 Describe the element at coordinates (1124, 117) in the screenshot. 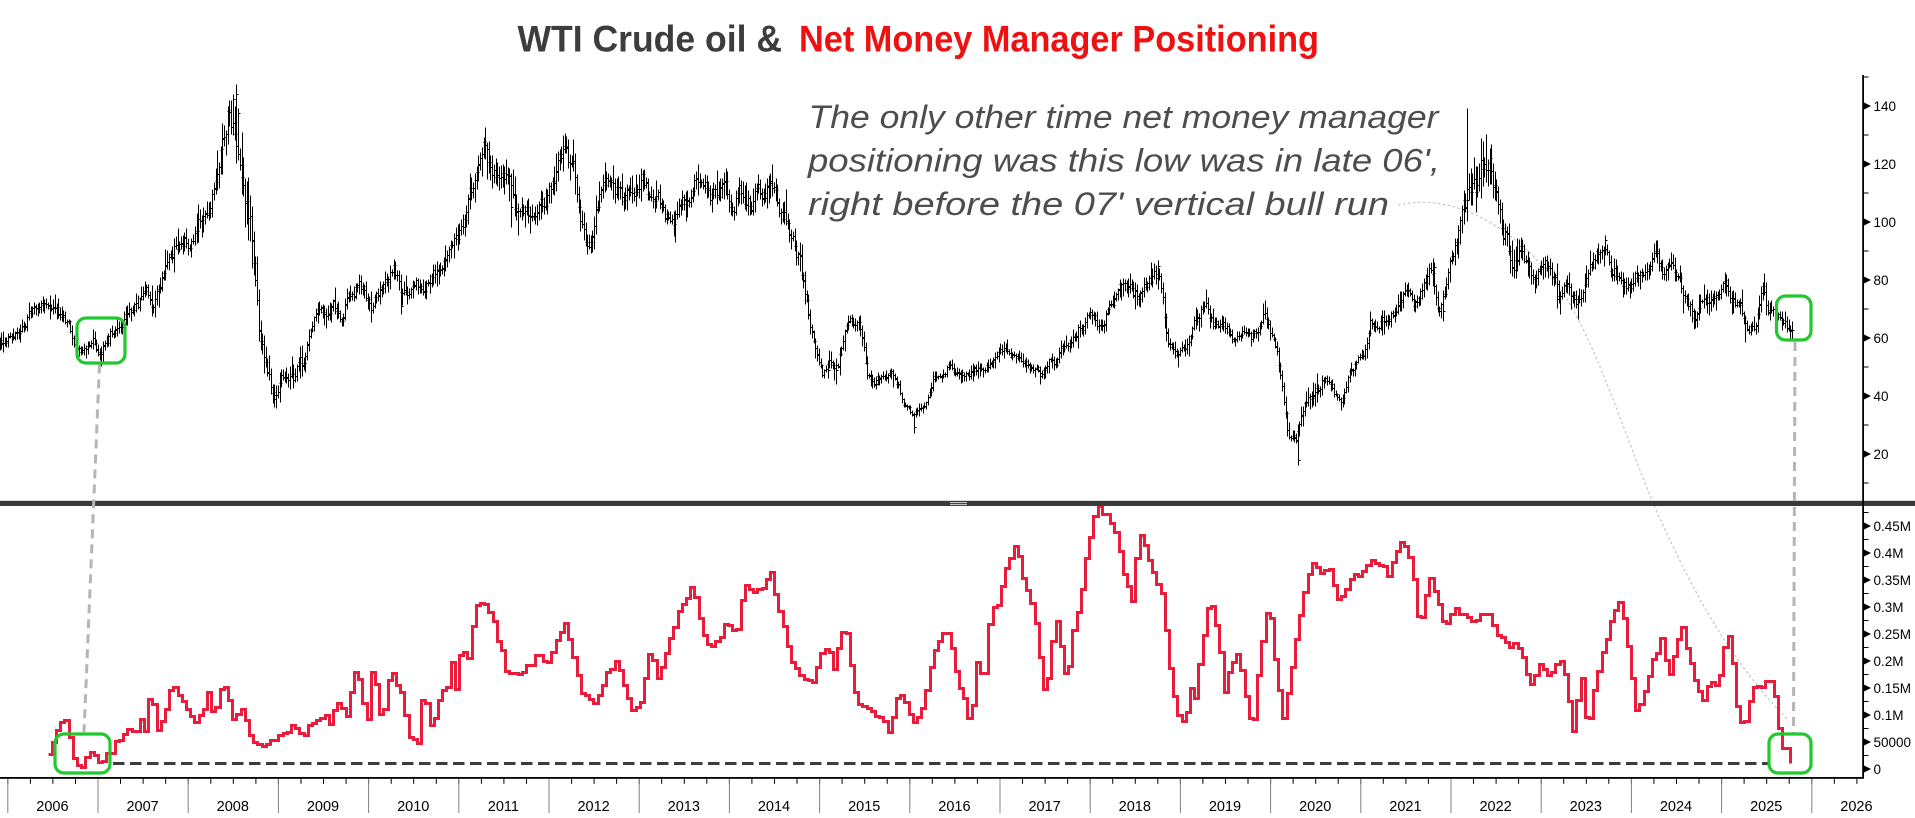

I see `svg-text:The only other time net money: The only other time net money manager` at that location.